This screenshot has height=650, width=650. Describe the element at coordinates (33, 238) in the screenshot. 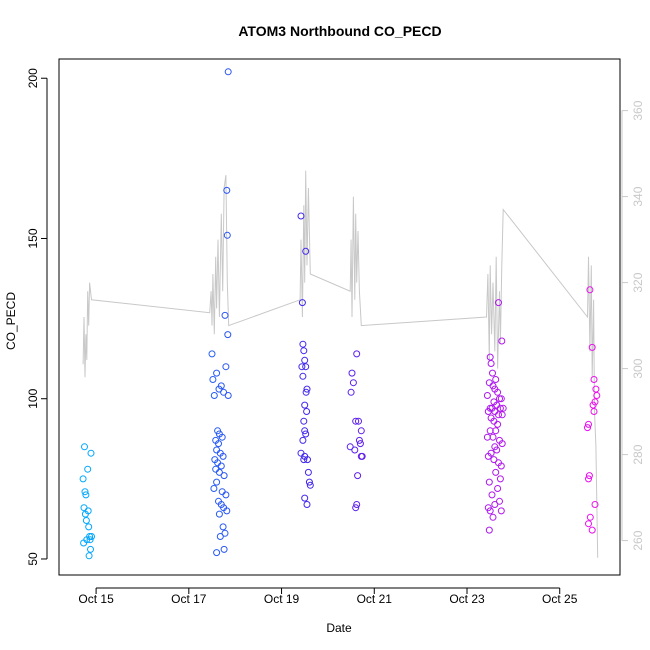

I see `y-tick-label: 150` at that location.